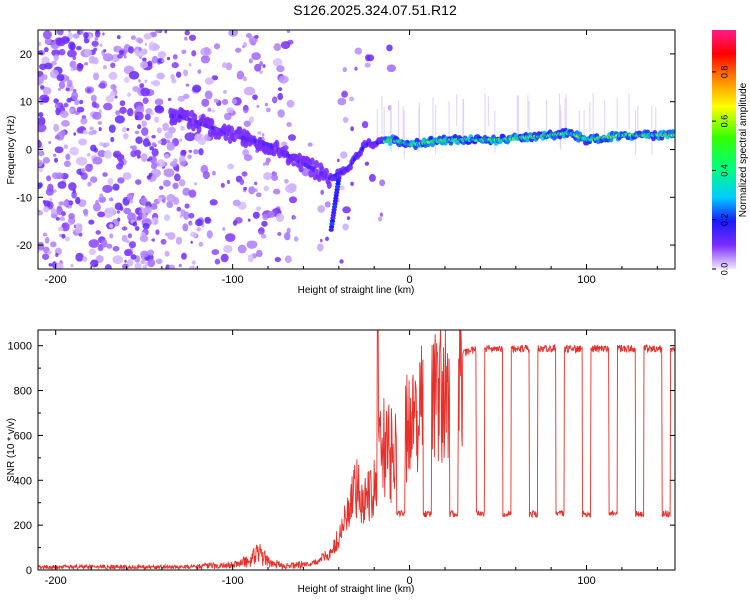 The width and height of the screenshot is (750, 600). Describe the element at coordinates (20, 347) in the screenshot. I see `y-tick-label: 1000` at that location.